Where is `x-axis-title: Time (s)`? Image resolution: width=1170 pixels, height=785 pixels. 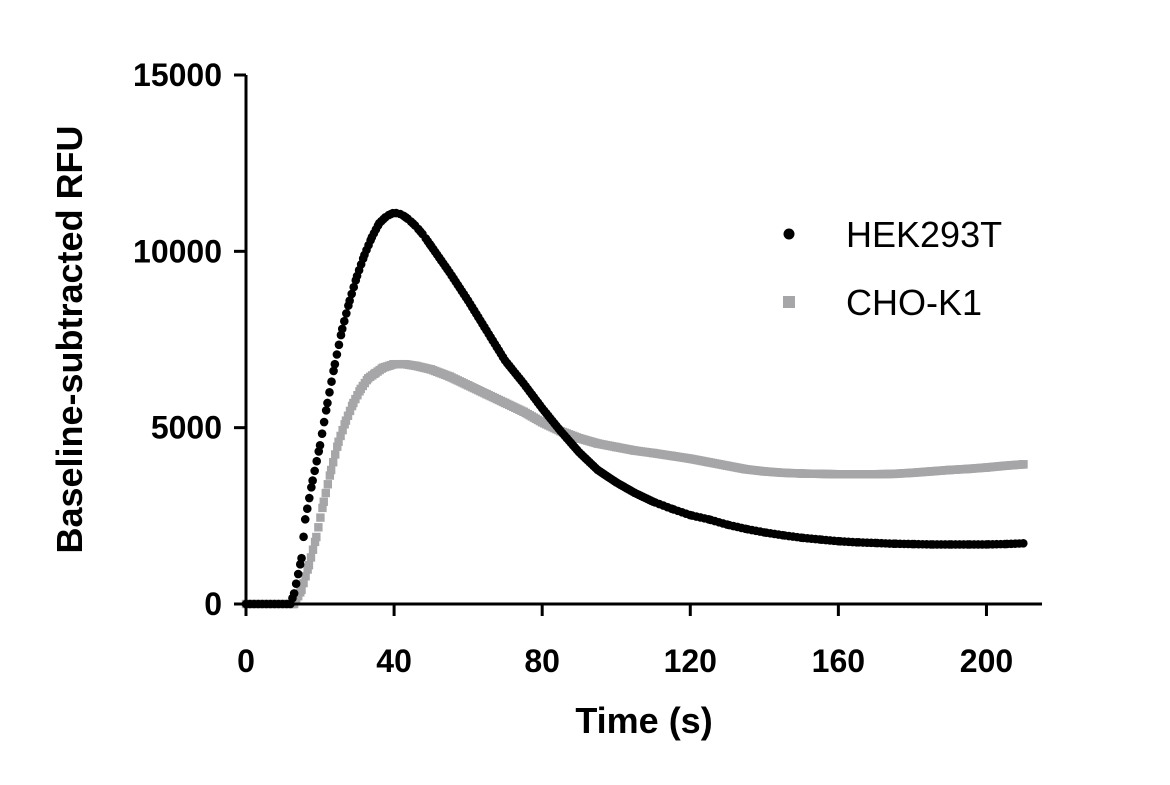
x-axis-title: Time (s) is located at coordinates (643, 720).